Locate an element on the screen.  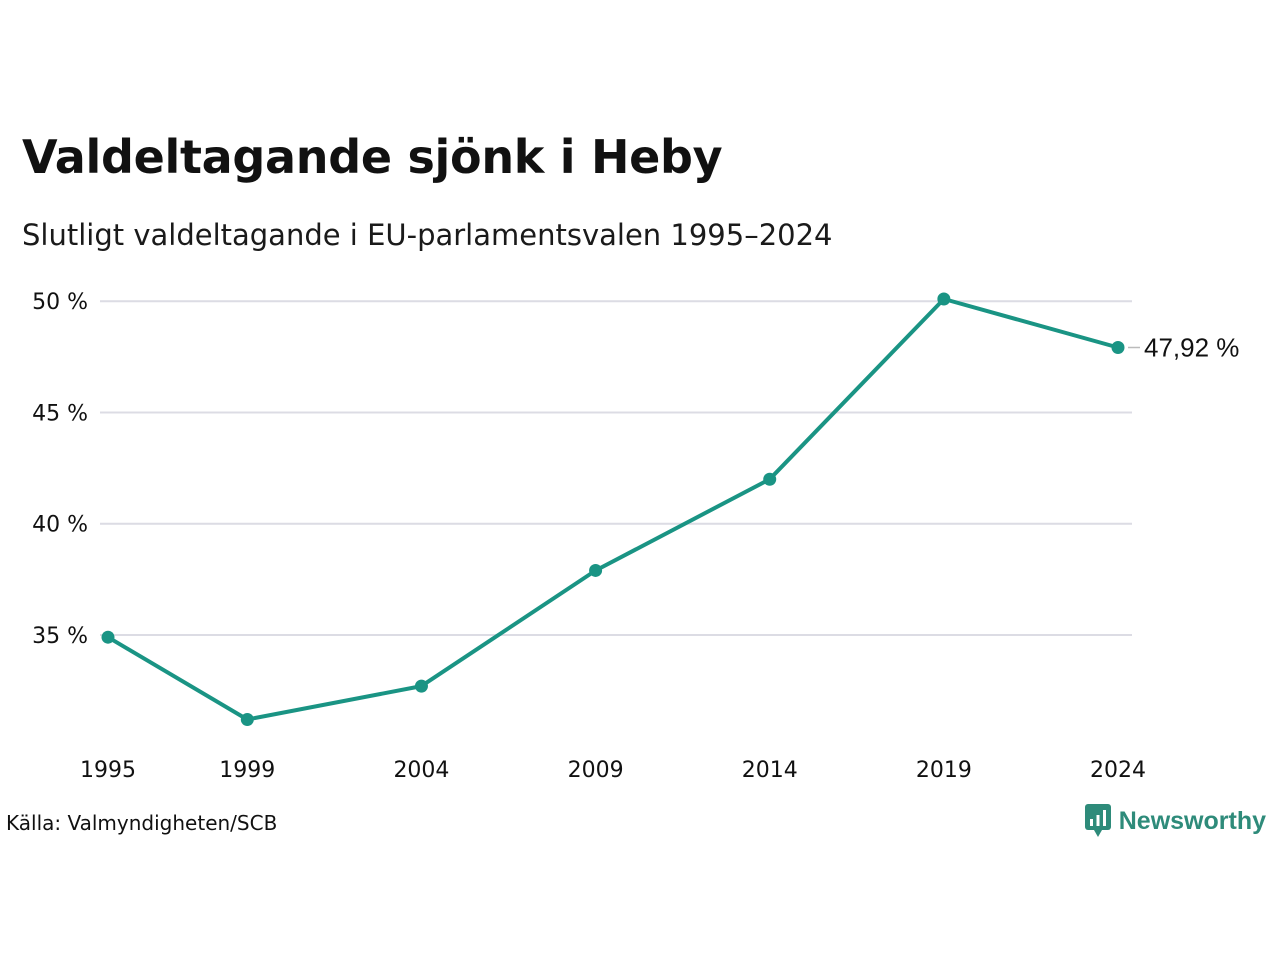
brand: Newsworthy is located at coordinates (1175, 821).